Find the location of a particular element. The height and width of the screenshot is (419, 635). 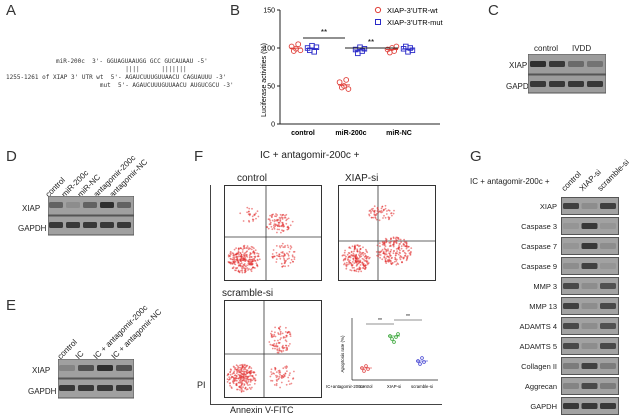

blot-g-row-label: Caspase 9 is located at coordinates (539, 266).